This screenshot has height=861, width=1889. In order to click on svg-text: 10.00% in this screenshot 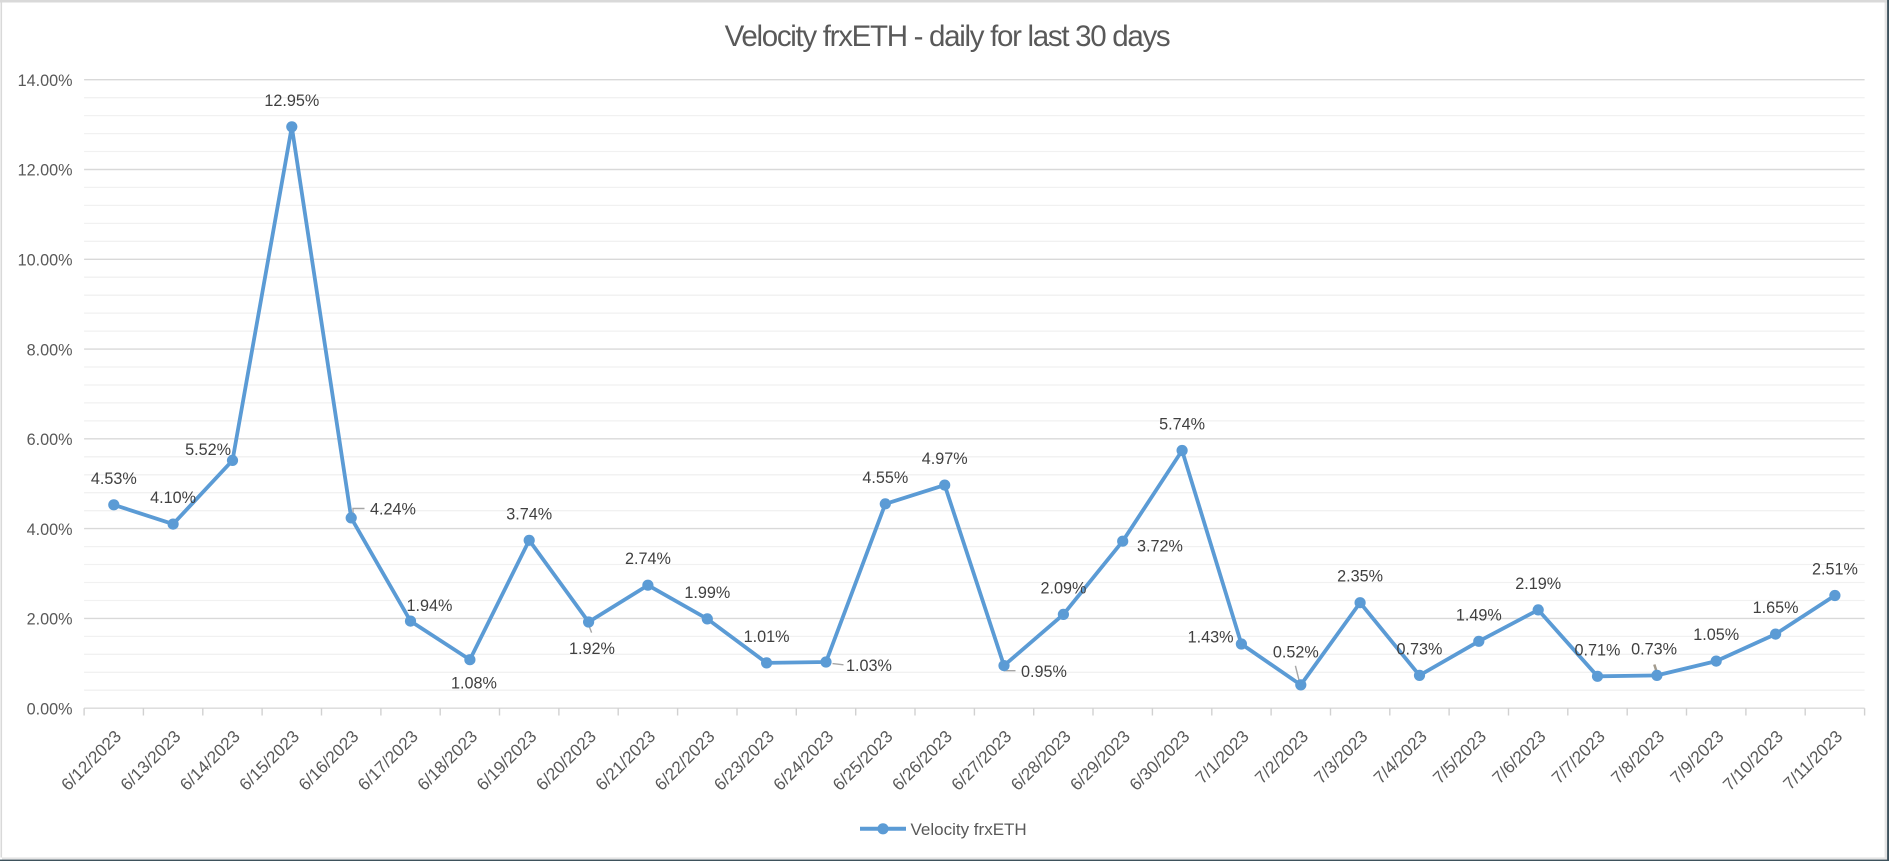, I will do `click(45, 261)`.